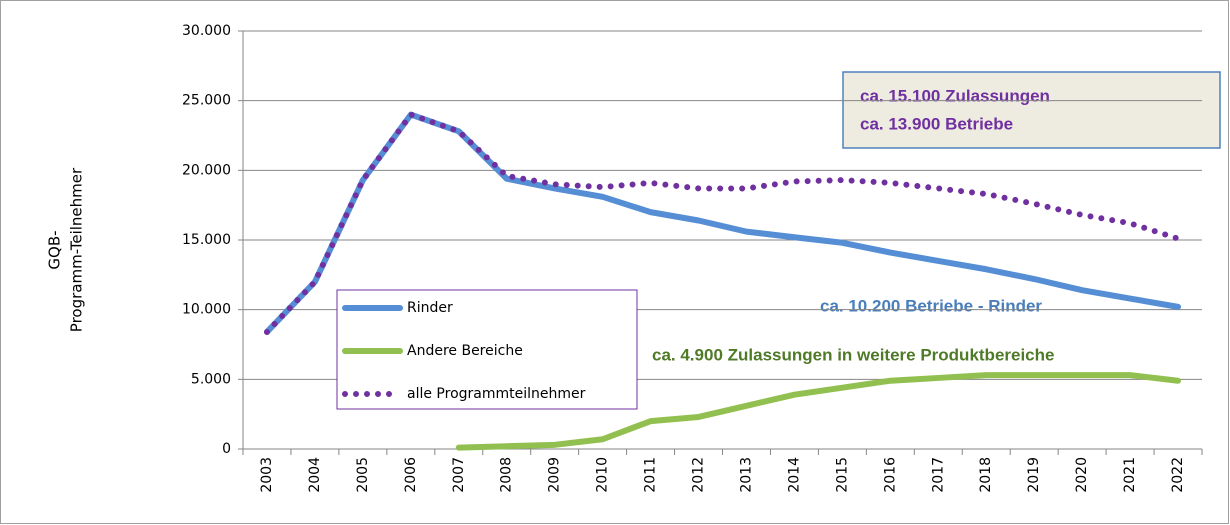 The height and width of the screenshot is (525, 1230). I want to click on x-tick-label: 2012, so click(699, 475).